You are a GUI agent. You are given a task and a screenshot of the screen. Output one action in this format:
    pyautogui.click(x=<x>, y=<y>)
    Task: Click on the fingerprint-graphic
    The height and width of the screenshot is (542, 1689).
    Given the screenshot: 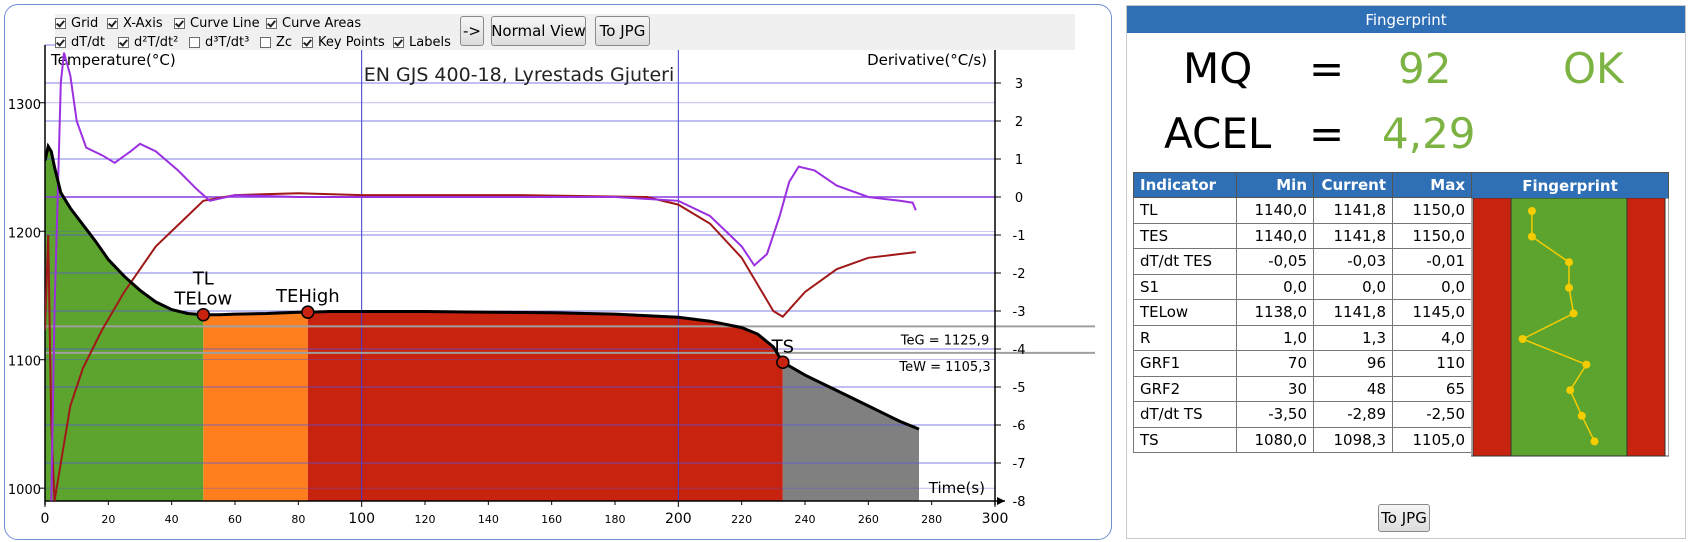 What is the action you would take?
    pyautogui.click(x=1570, y=327)
    